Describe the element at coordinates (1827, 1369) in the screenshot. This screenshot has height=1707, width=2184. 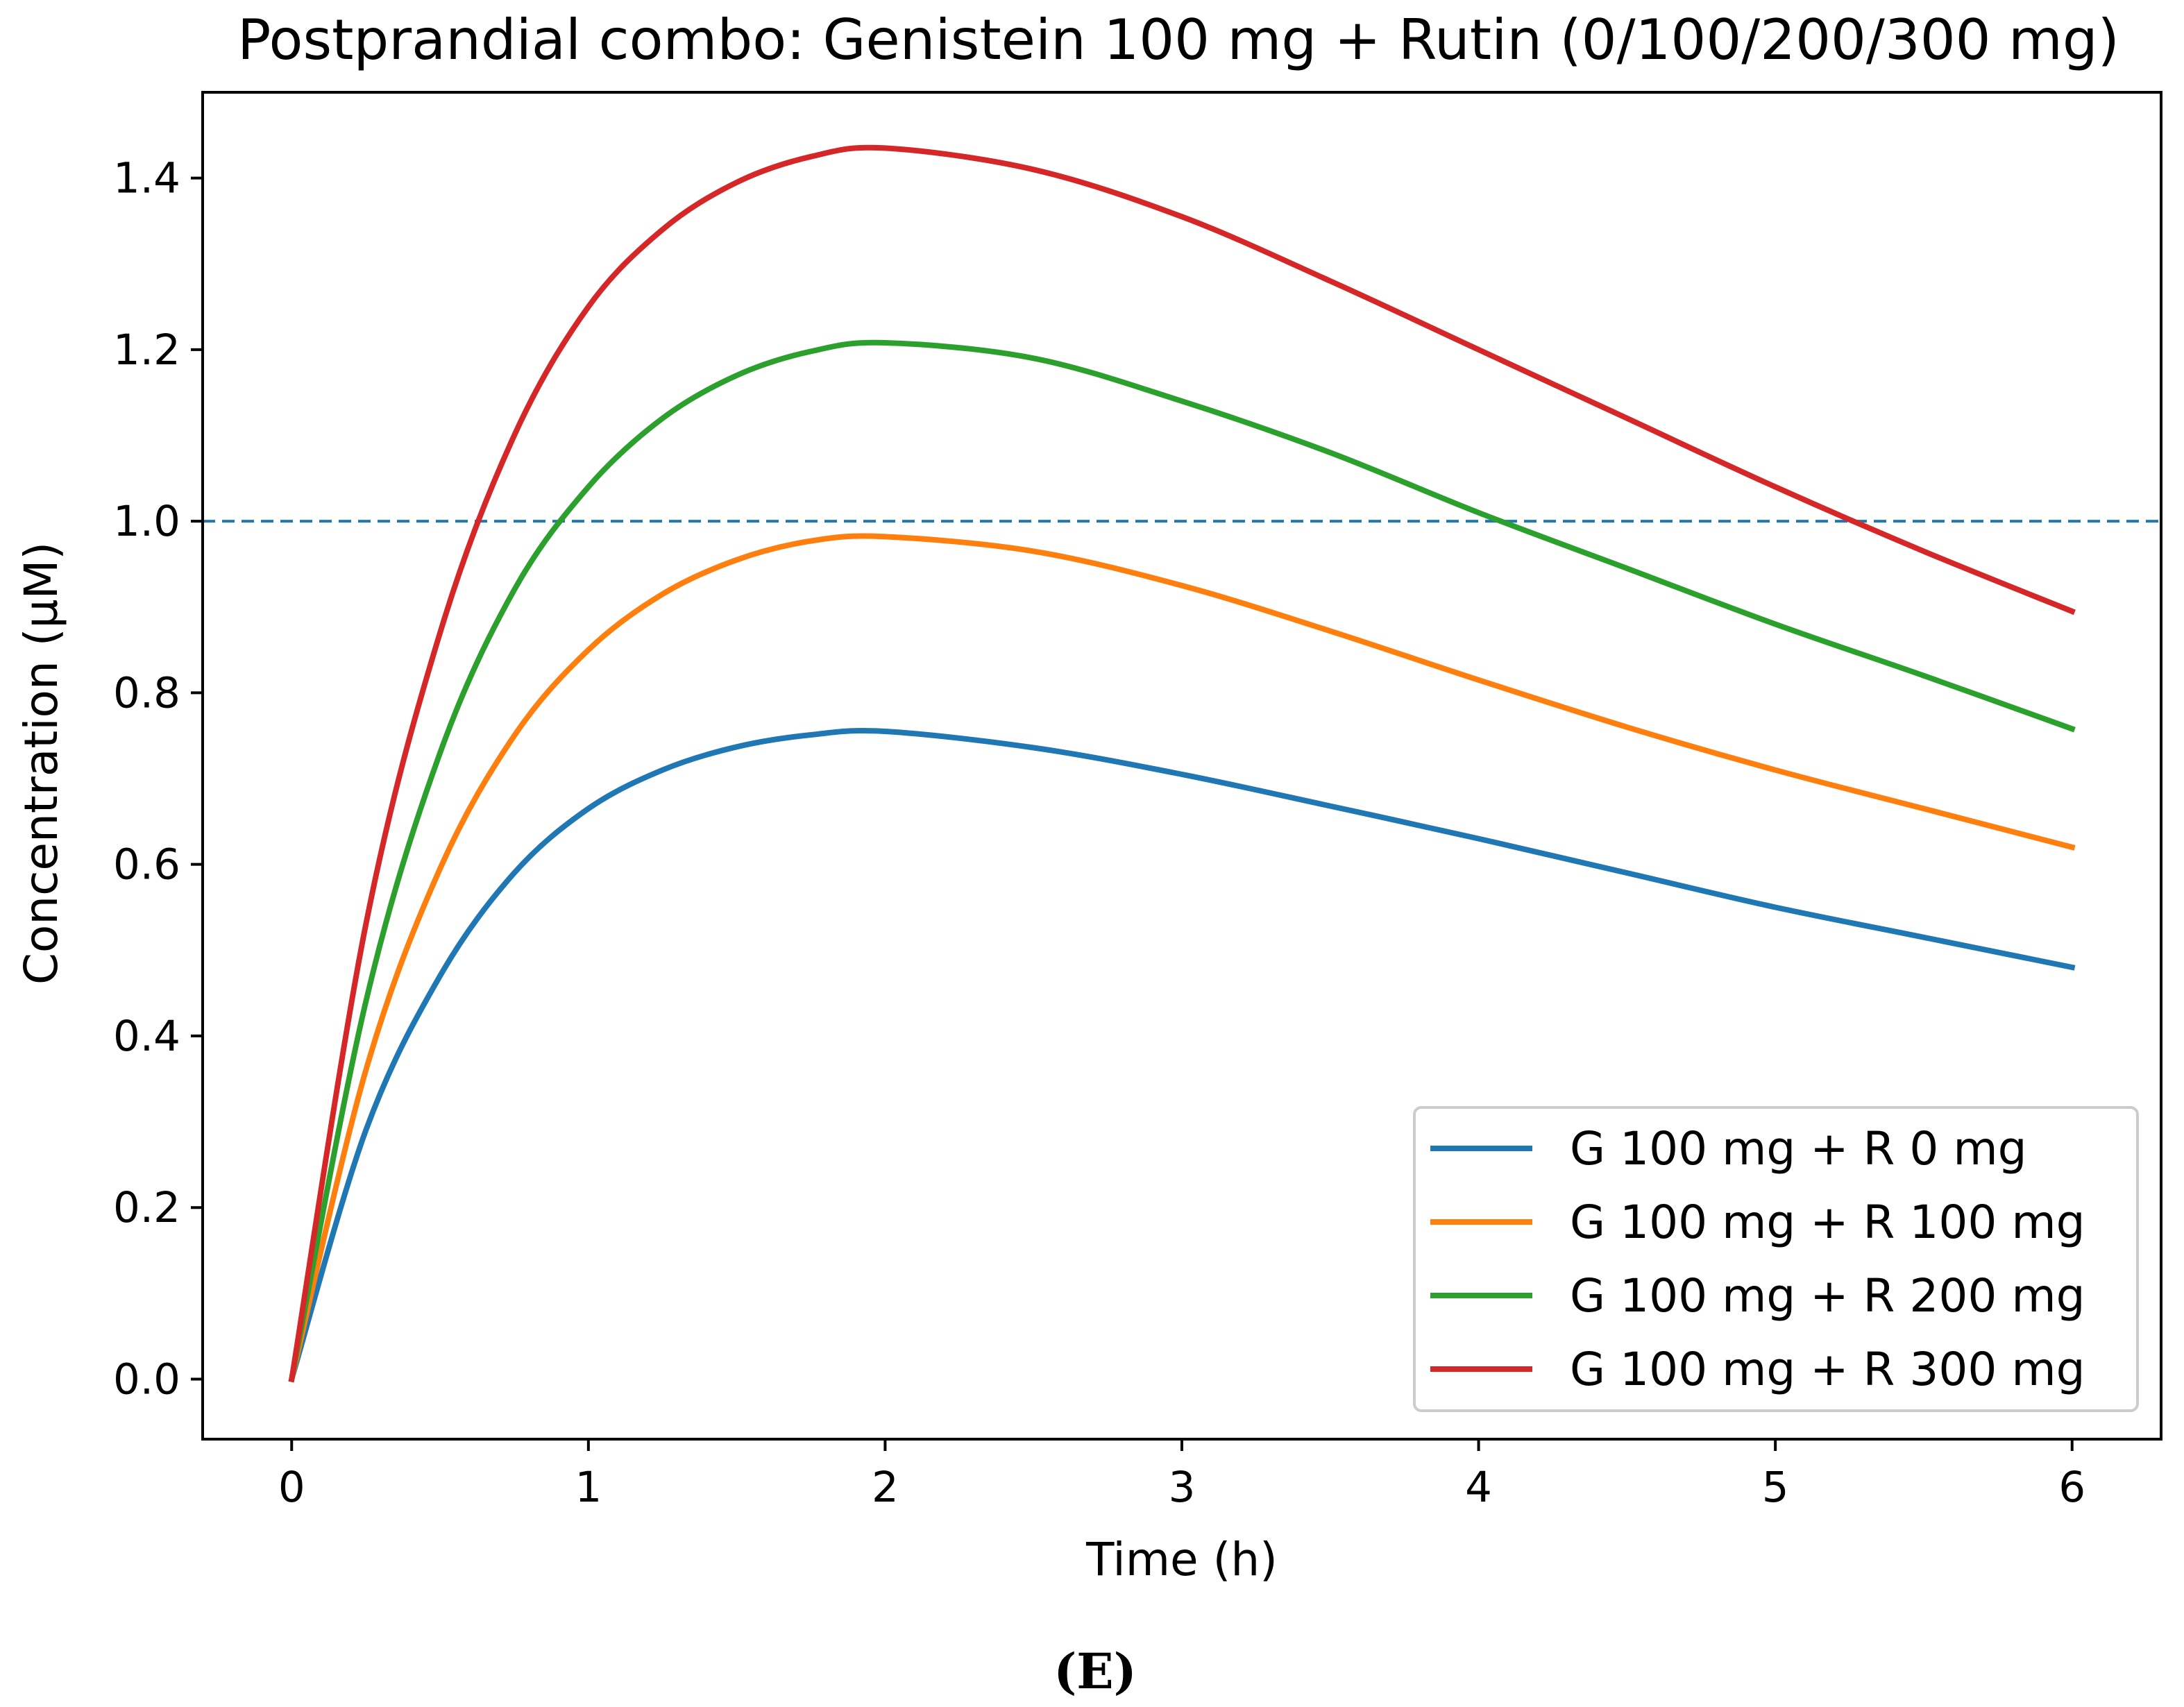
I see `legend-label-3: G 100 mg + R 300 mg` at that location.